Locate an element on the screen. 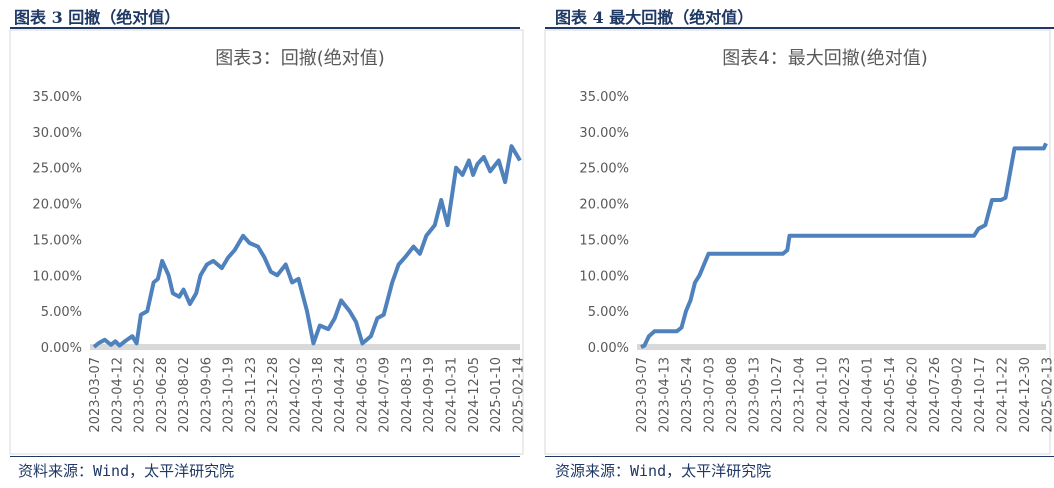  x-tick-label: 2024-09-02 is located at coordinates (957, 395).